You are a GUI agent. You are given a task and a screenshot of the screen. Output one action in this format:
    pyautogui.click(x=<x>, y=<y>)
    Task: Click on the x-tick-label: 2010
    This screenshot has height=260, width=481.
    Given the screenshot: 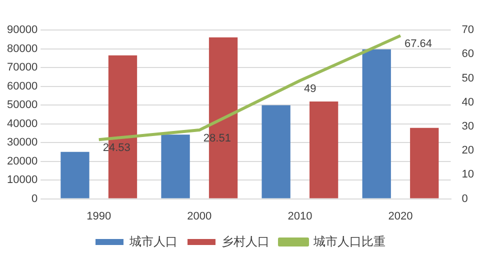 What is the action you would take?
    pyautogui.click(x=300, y=216)
    